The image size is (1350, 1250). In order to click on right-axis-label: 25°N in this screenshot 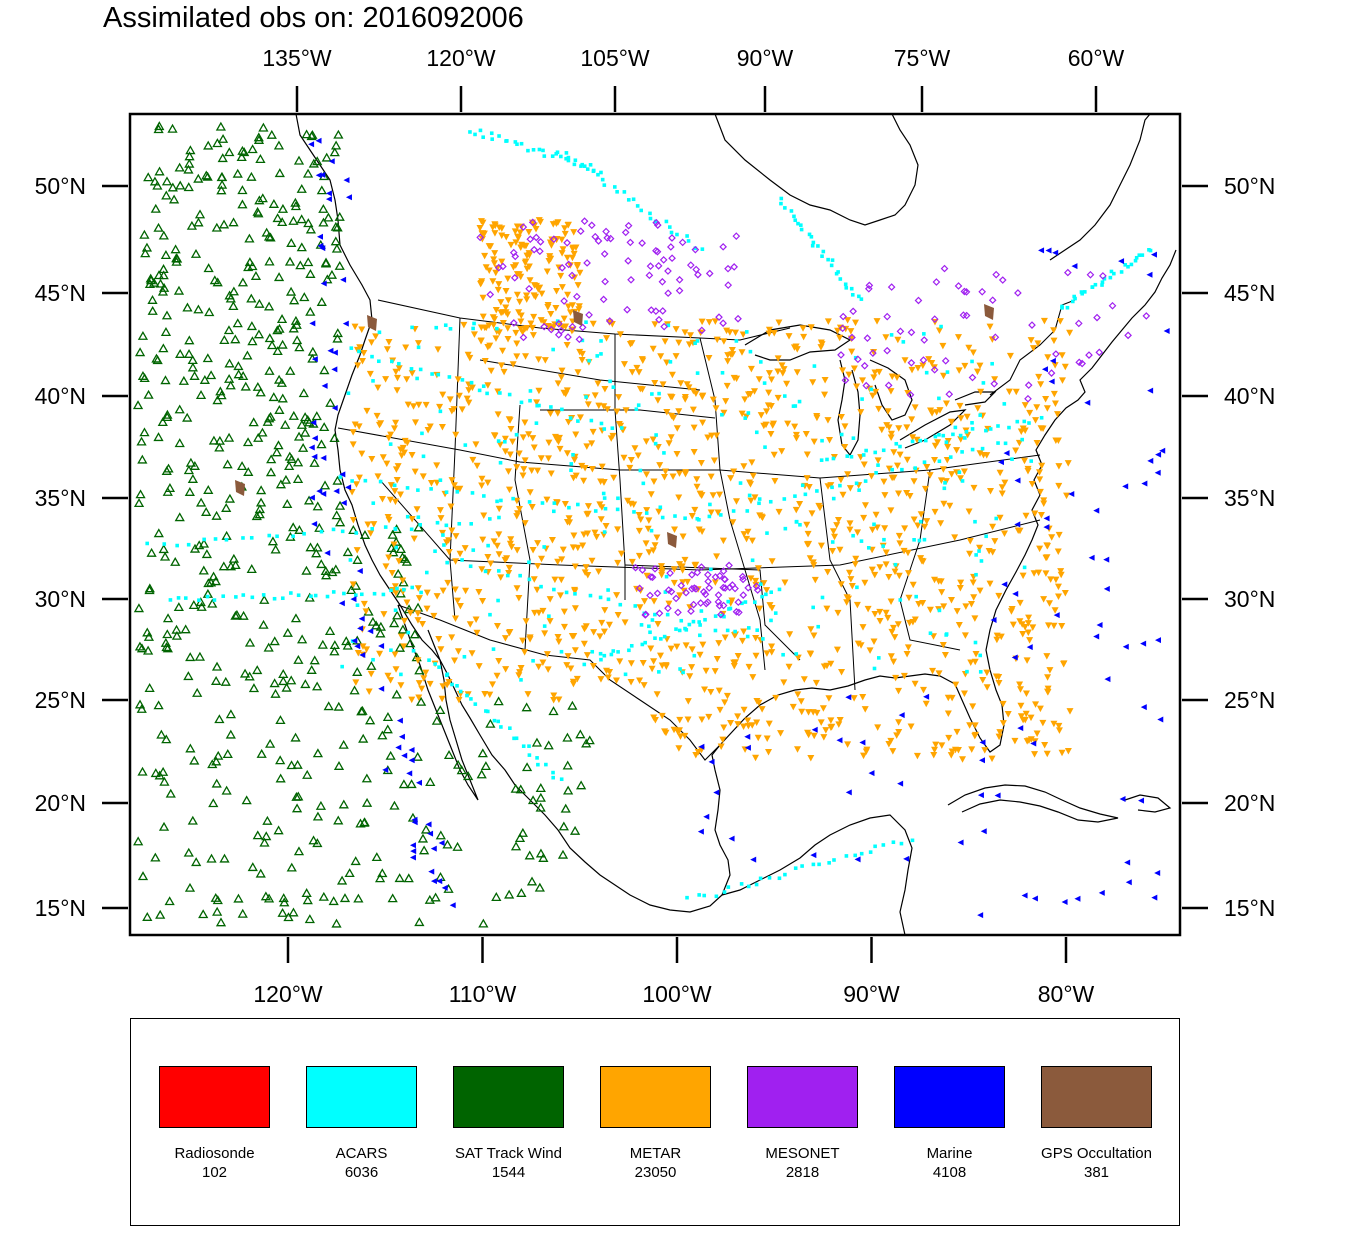, I will do `click(1249, 700)`.